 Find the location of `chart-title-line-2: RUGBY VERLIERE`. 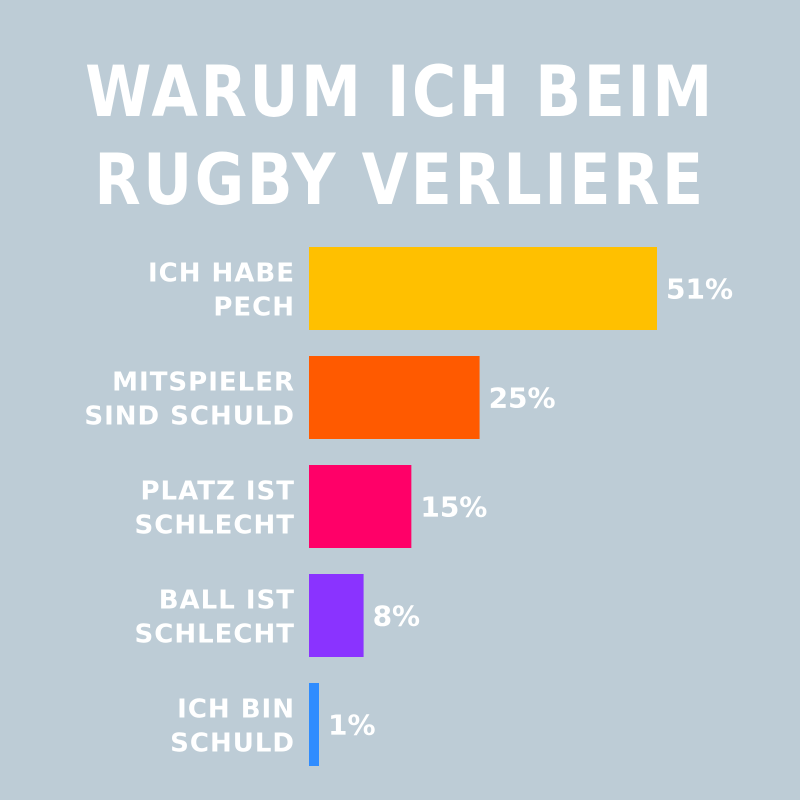

chart-title-line-2: RUGBY VERLIERE is located at coordinates (400, 180).